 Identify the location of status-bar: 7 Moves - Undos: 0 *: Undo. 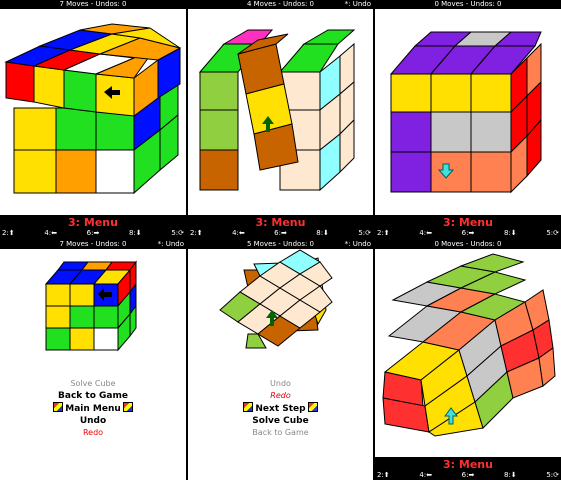
(93, 244).